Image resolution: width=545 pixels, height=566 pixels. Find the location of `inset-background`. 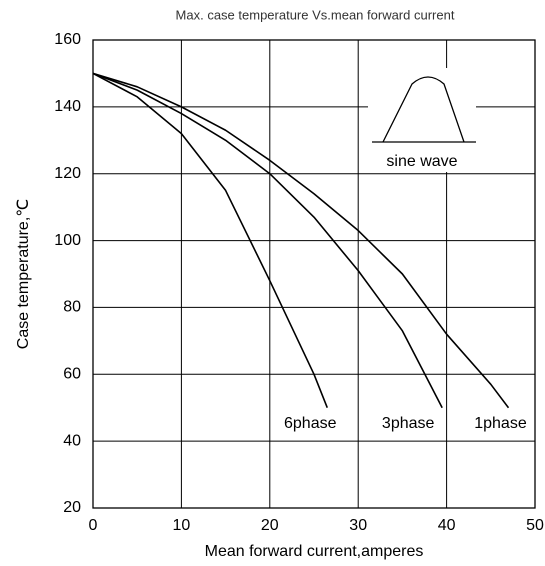

inset-background is located at coordinates (422, 120).